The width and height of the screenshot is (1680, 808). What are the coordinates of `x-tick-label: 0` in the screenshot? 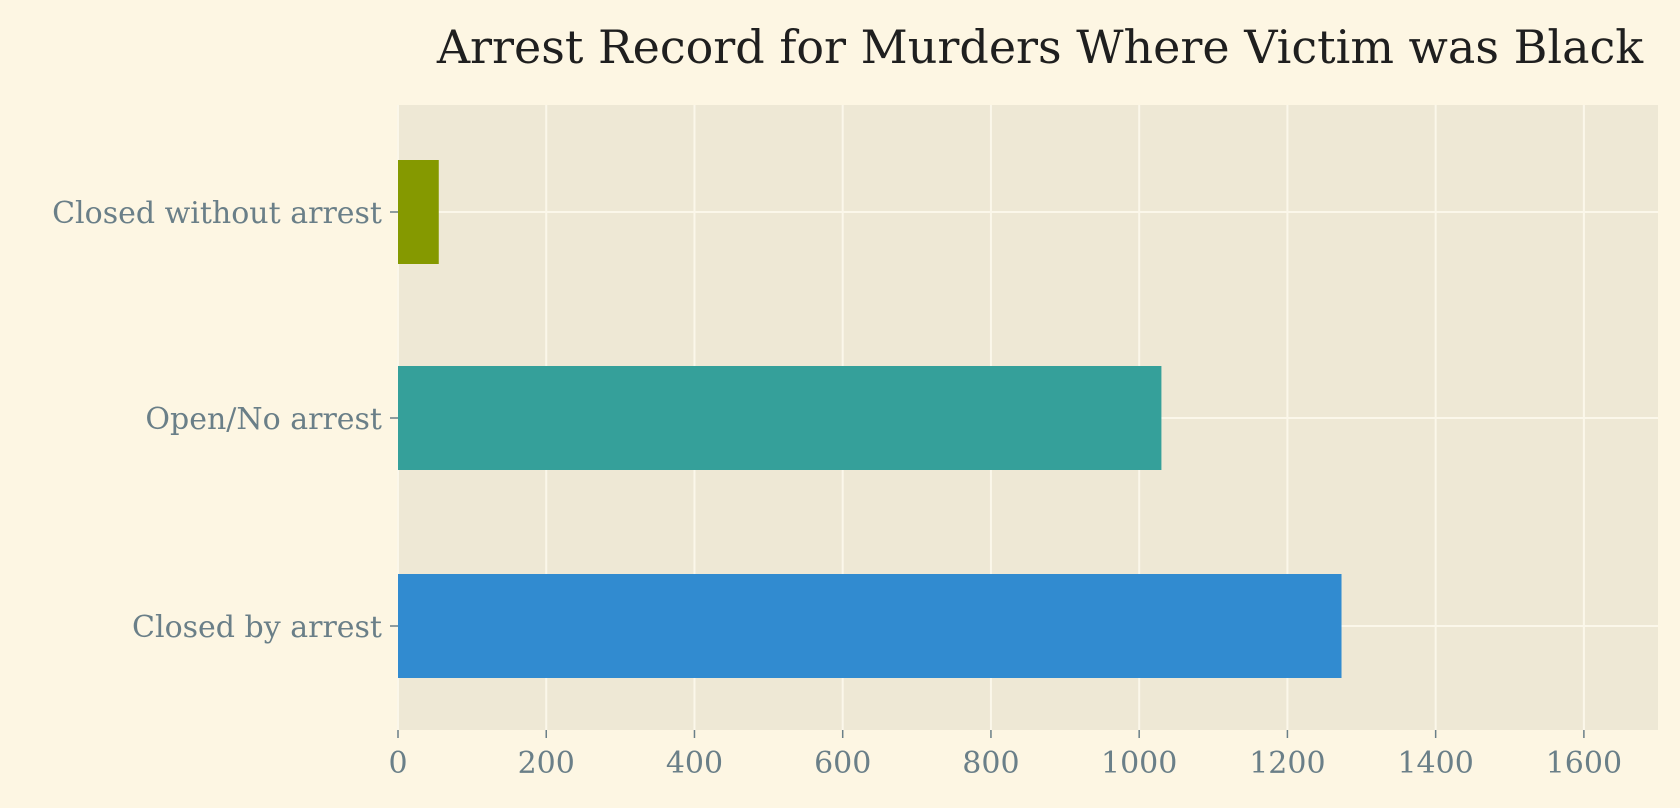 It's located at (397, 763).